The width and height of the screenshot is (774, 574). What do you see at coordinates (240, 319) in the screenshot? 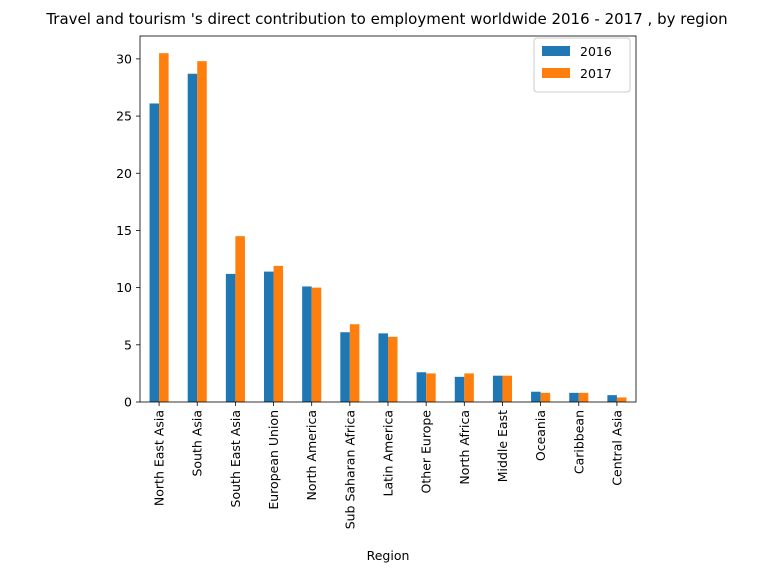
I see `bar-2017-south-east-asia` at bounding box center [240, 319].